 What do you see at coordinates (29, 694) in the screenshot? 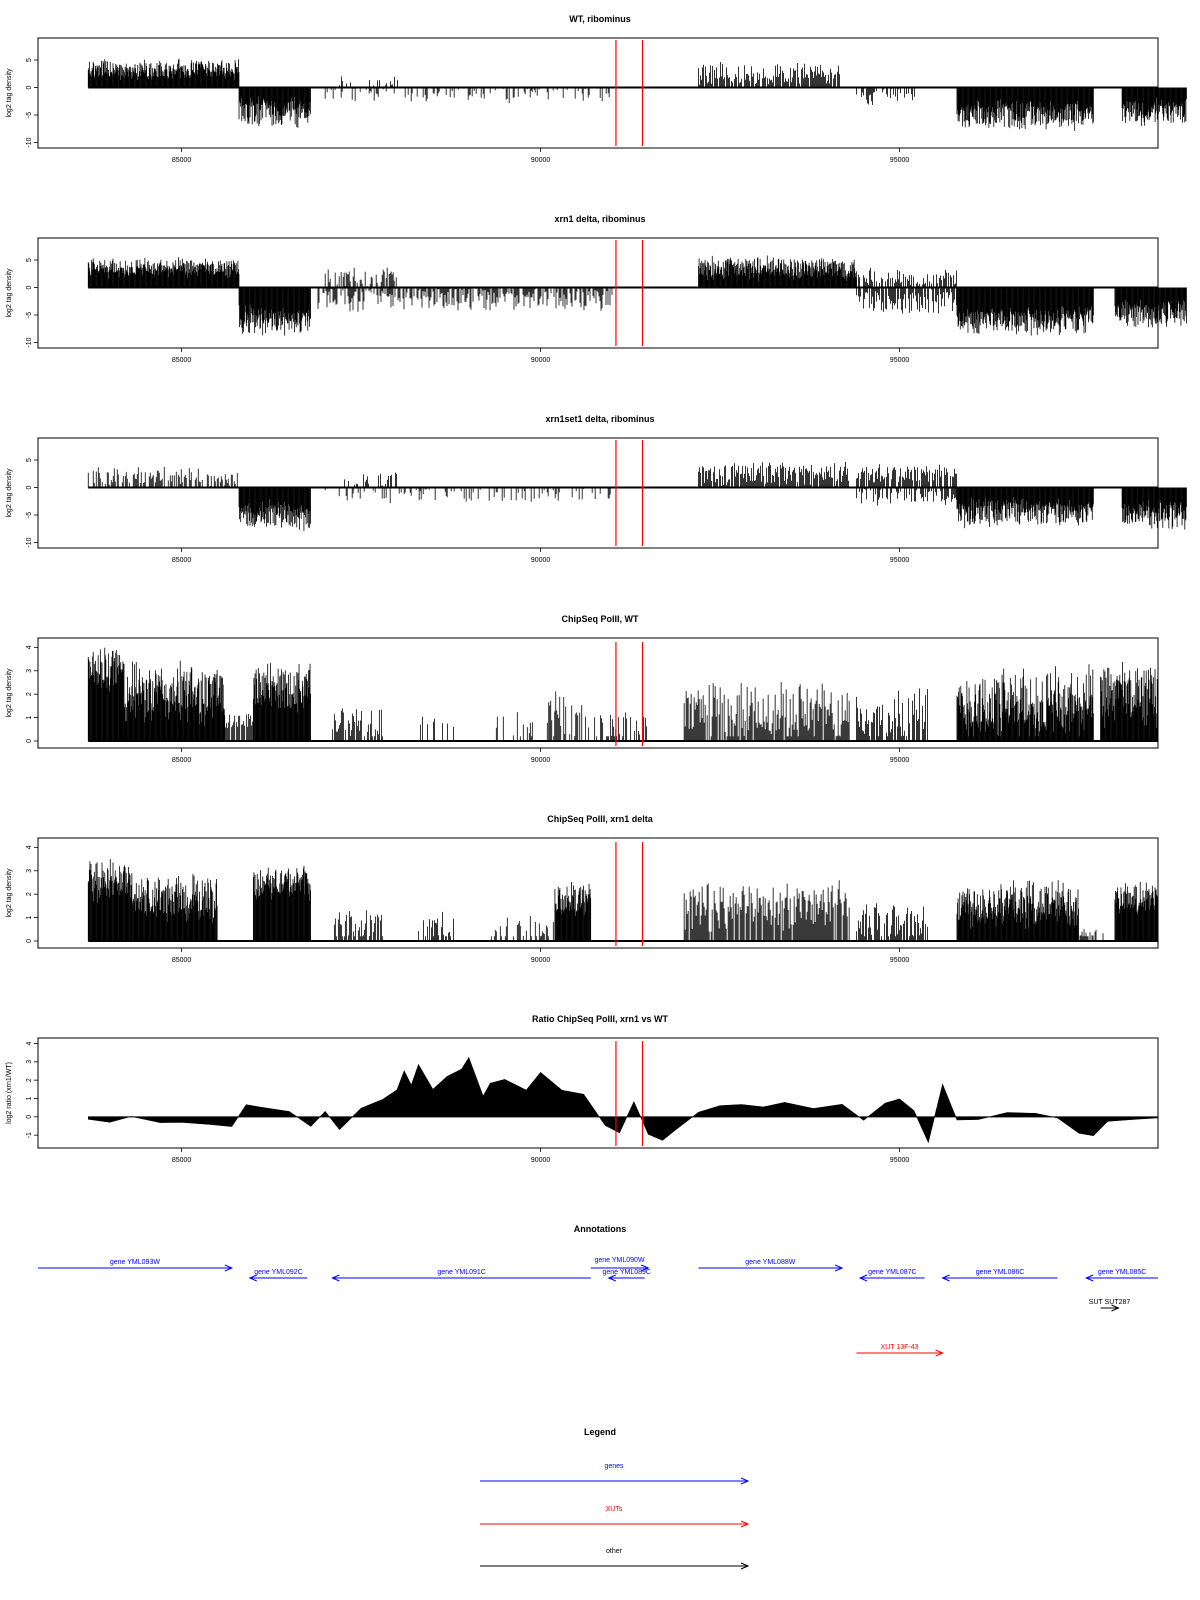
I see `y-tick-label: 2` at bounding box center [29, 694].